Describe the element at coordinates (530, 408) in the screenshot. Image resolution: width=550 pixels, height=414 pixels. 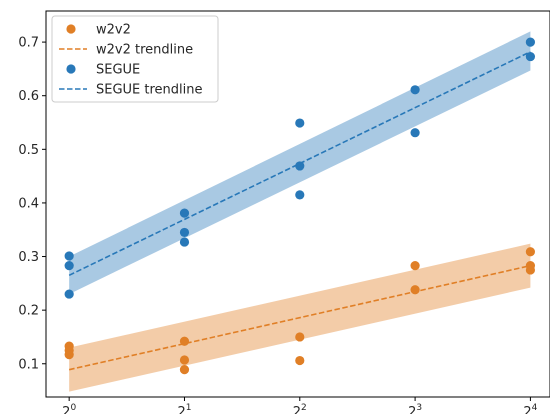
I see `x-tick-label-4: 24` at that location.